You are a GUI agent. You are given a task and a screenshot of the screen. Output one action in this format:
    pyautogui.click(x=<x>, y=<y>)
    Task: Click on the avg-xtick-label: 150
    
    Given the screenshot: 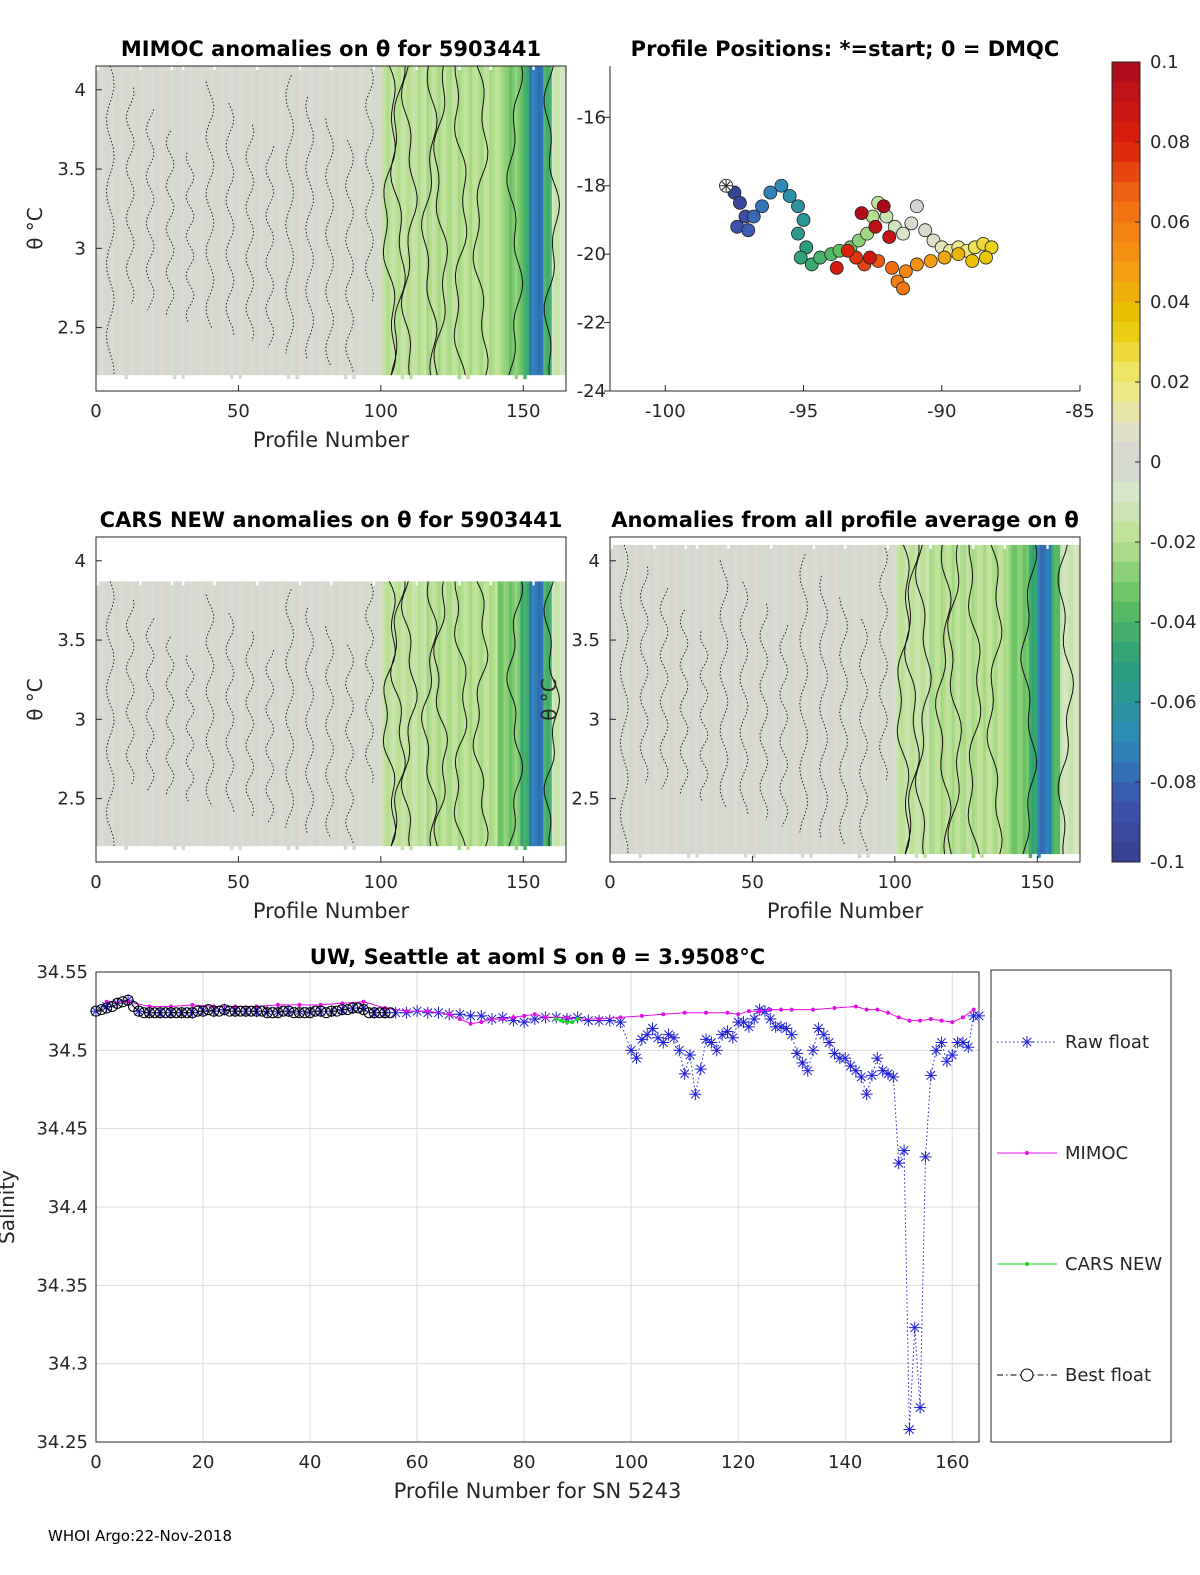 What is the action you would take?
    pyautogui.click(x=1037, y=882)
    